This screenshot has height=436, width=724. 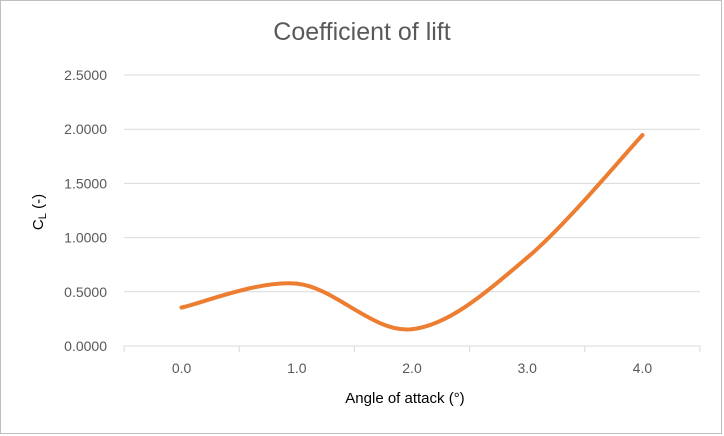 I want to click on y-axis-title-main: C, so click(x=38, y=224).